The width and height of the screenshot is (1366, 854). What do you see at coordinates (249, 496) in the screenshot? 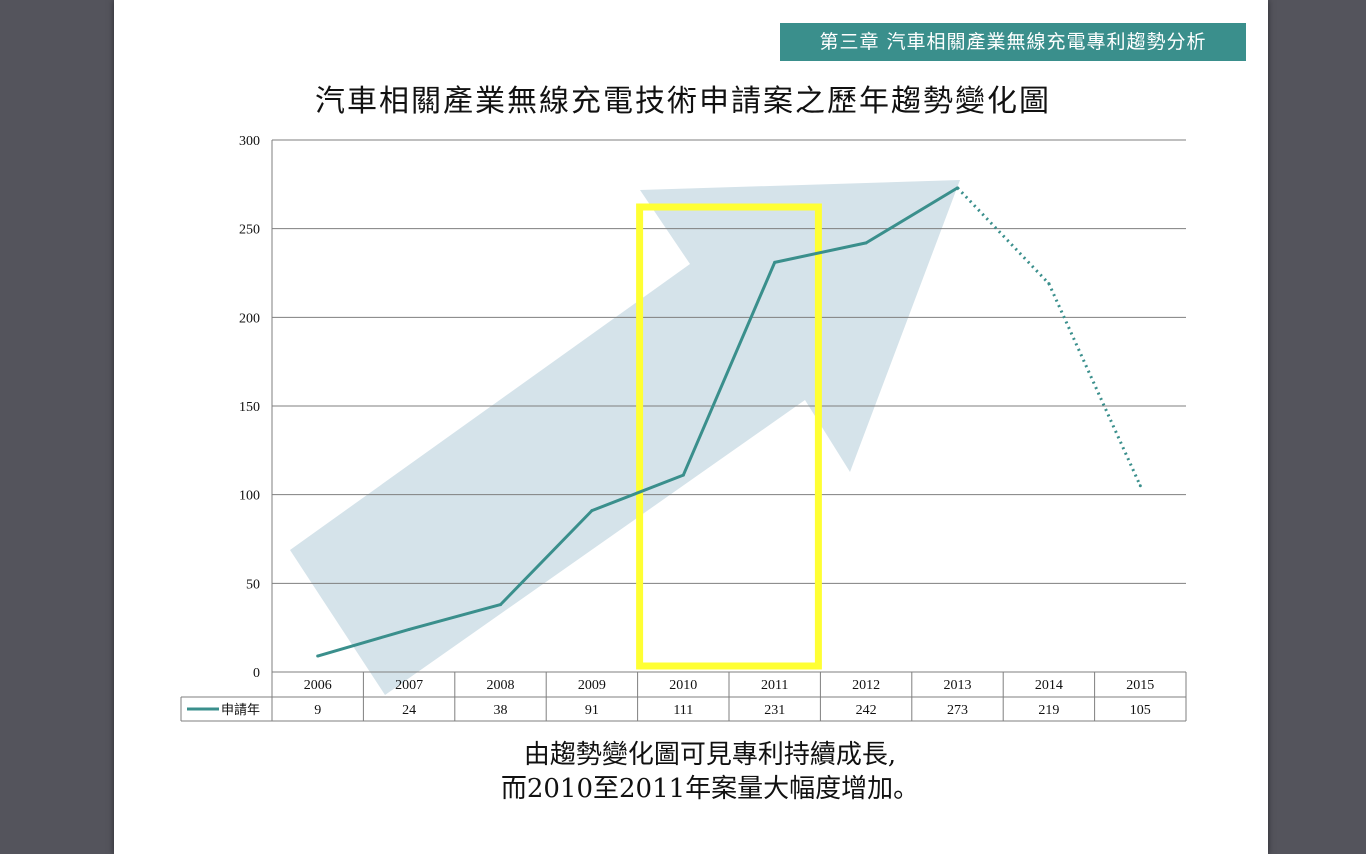
I see `y-tick-label: 100` at bounding box center [249, 496].